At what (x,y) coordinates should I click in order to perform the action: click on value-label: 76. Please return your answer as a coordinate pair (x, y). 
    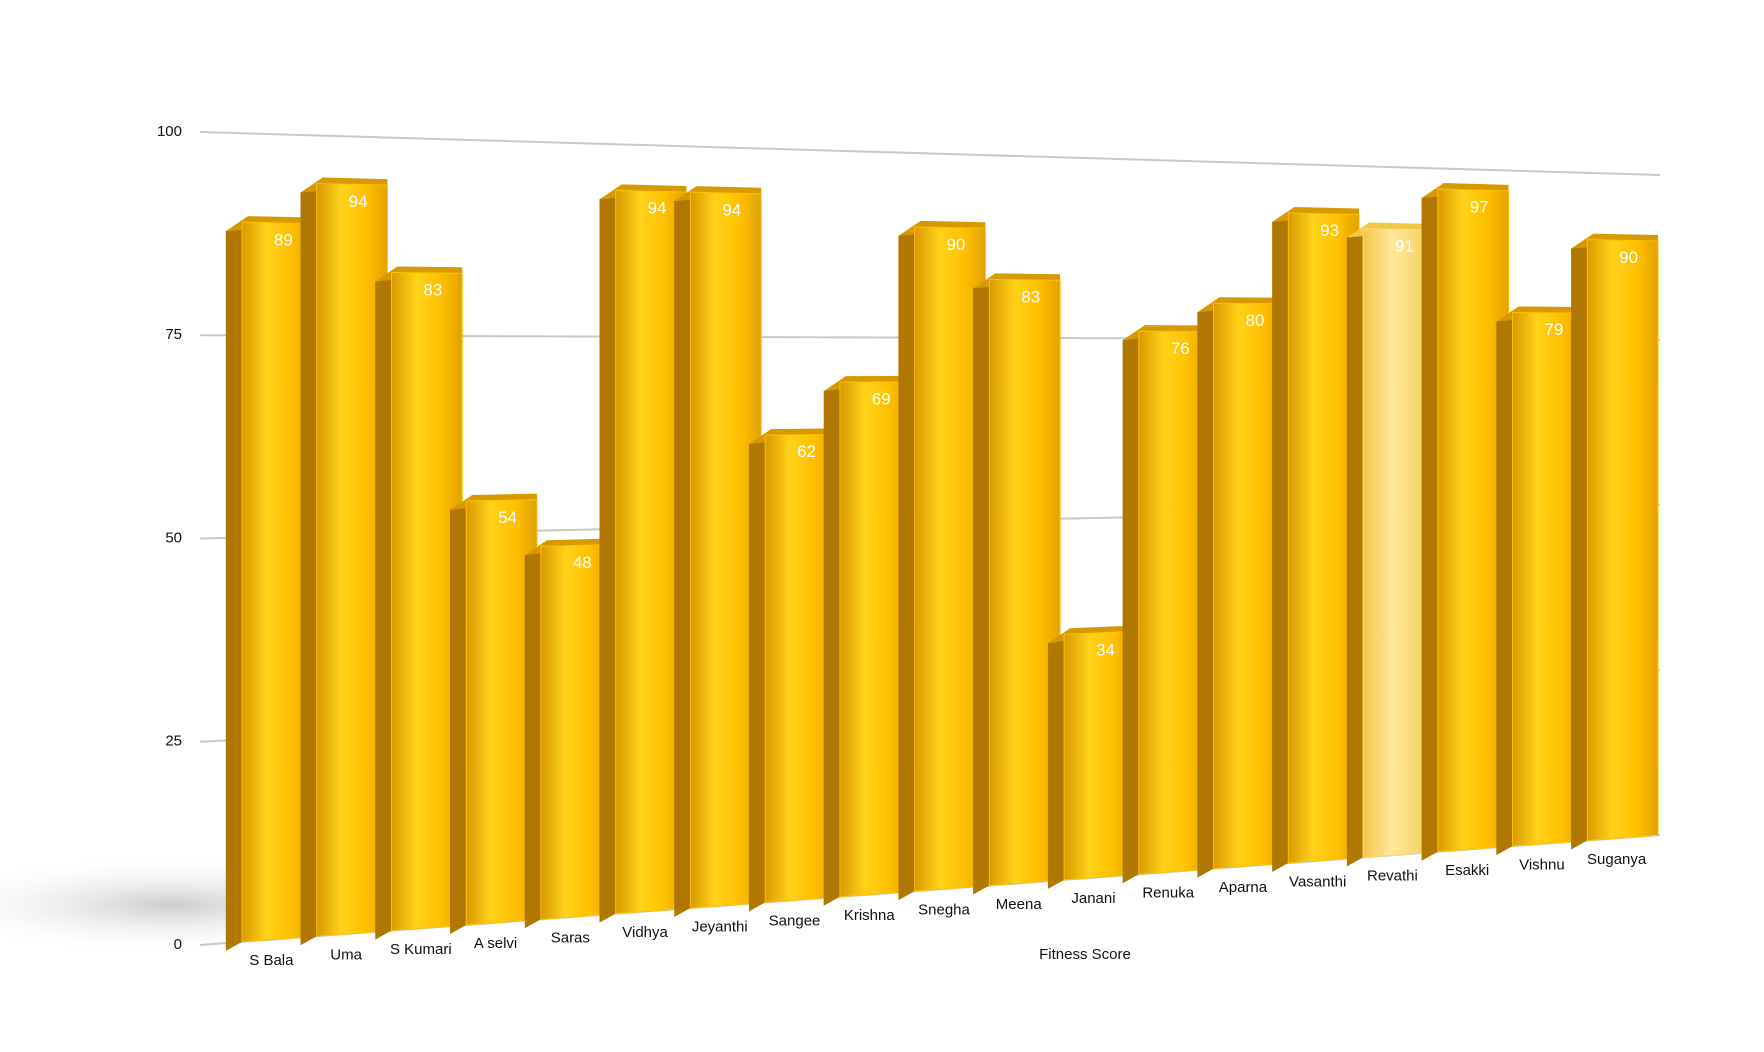
    Looking at the image, I should click on (1180, 348).